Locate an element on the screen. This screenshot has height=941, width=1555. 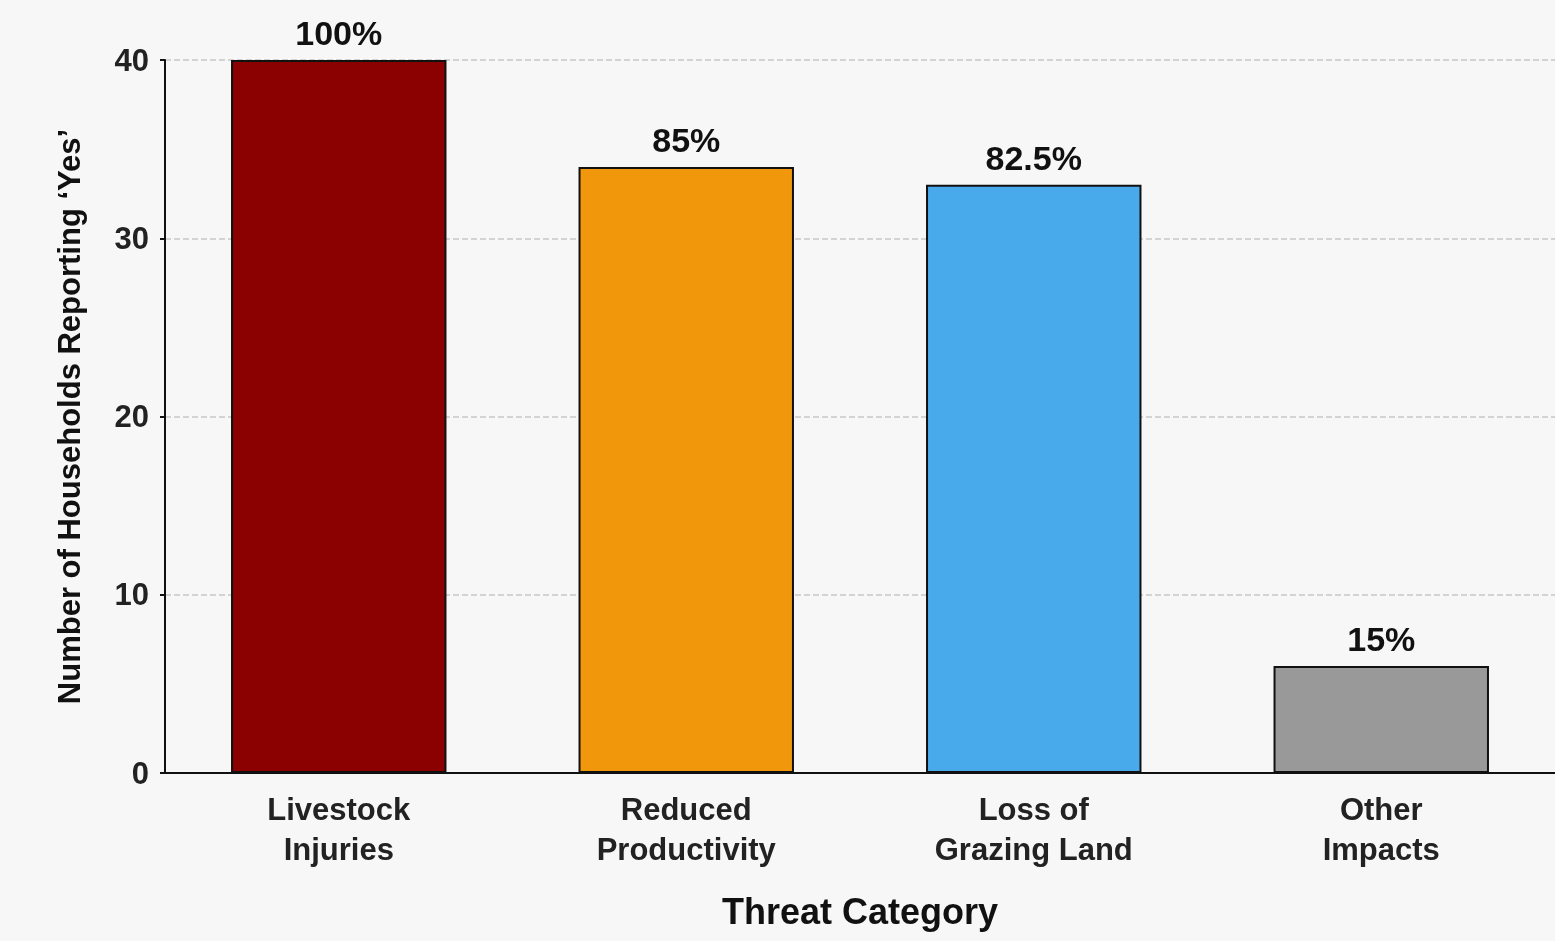
x-tick-label: Reduced Productivity is located at coordinates (686, 829).